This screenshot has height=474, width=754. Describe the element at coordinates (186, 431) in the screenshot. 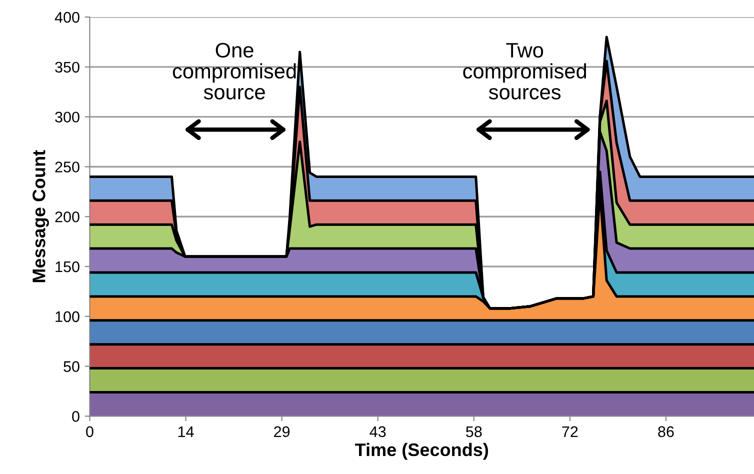

I see `x-tick-label: 14` at that location.